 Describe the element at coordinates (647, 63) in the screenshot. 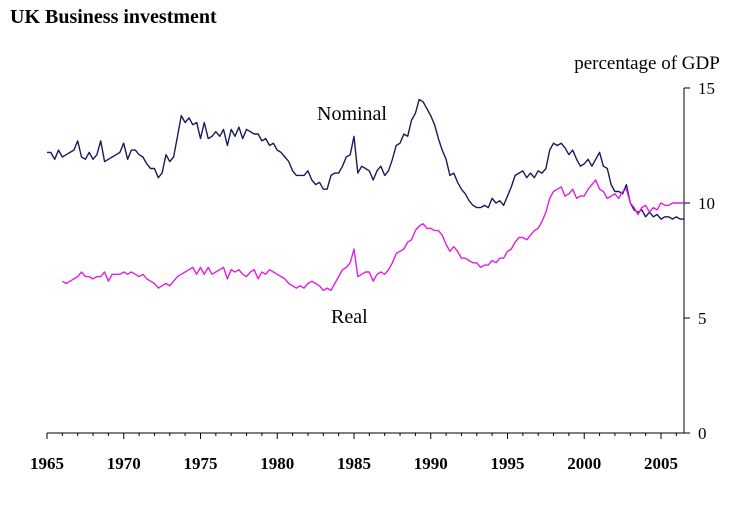

I see `y-axis-title: percentage of GDP` at that location.